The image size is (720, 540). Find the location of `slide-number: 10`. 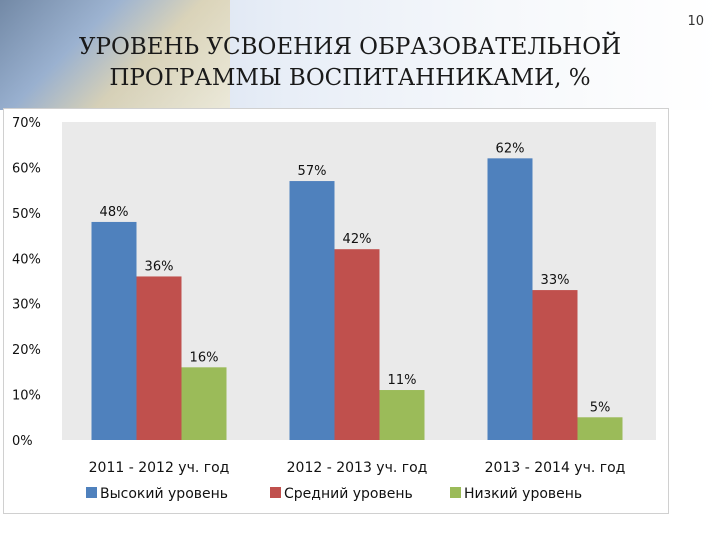

slide-number: 10 is located at coordinates (695, 21).